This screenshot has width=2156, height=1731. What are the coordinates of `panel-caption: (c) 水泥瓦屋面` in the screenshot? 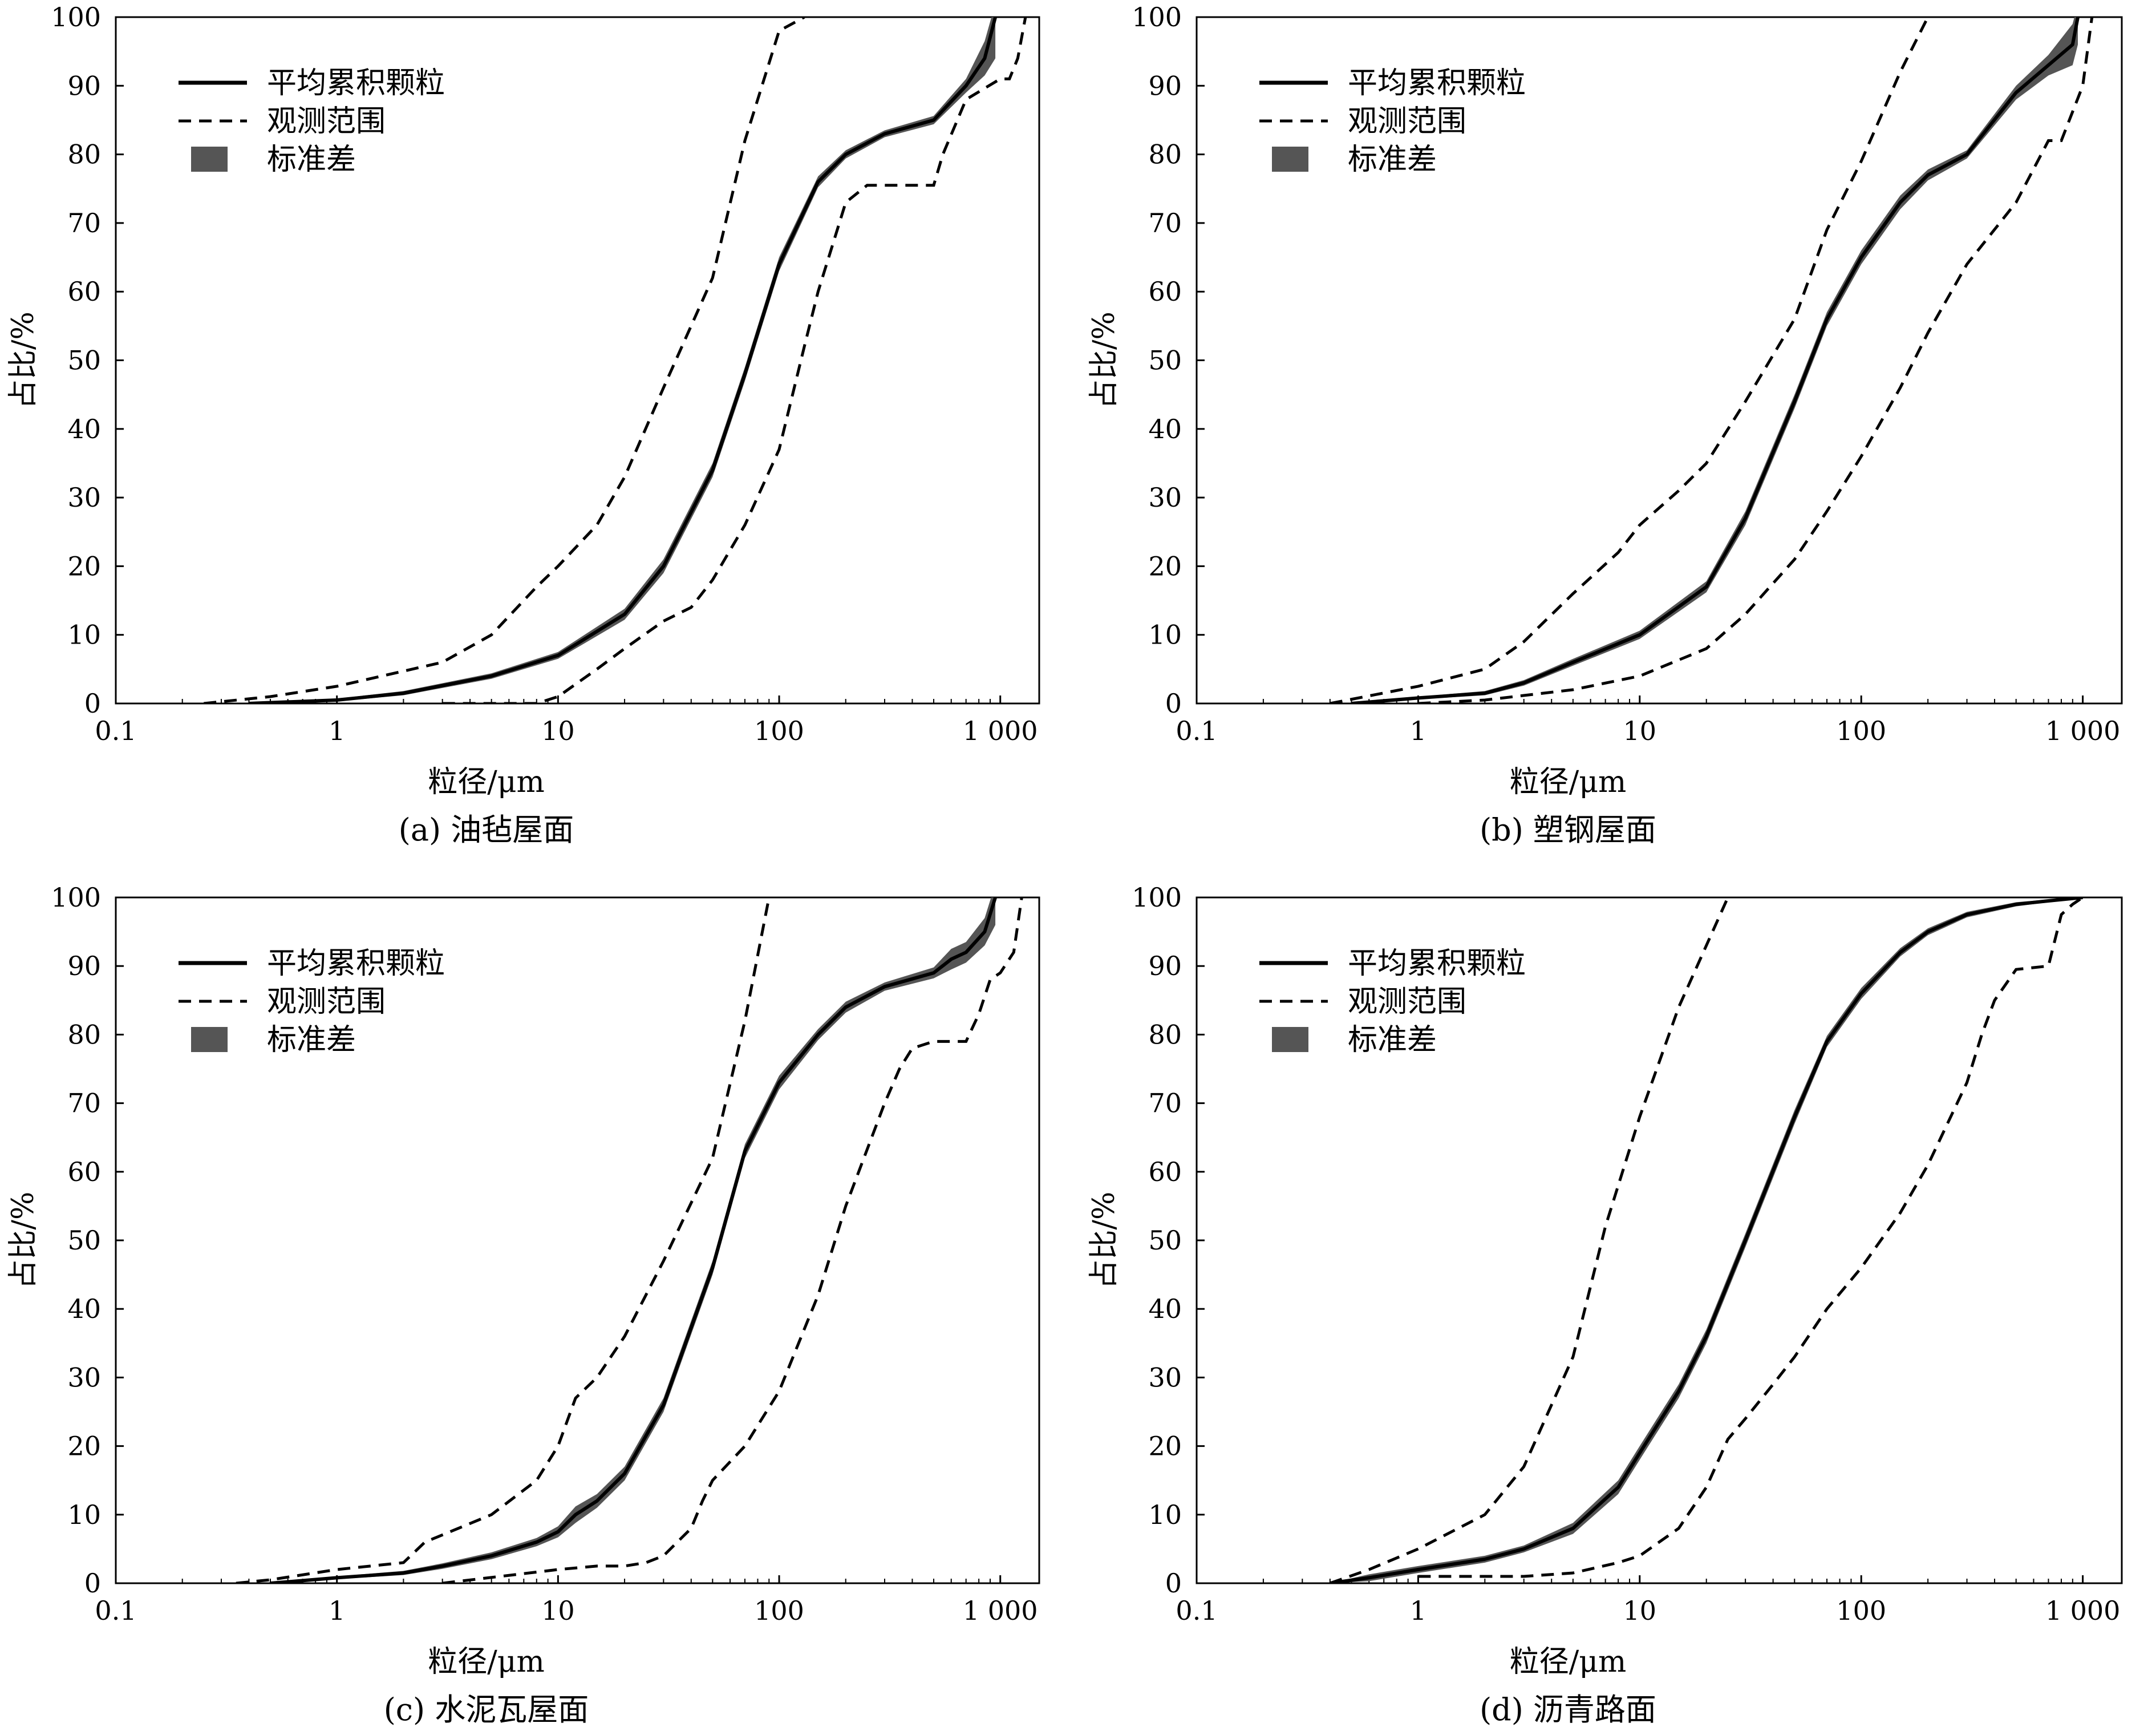 It's located at (487, 1710).